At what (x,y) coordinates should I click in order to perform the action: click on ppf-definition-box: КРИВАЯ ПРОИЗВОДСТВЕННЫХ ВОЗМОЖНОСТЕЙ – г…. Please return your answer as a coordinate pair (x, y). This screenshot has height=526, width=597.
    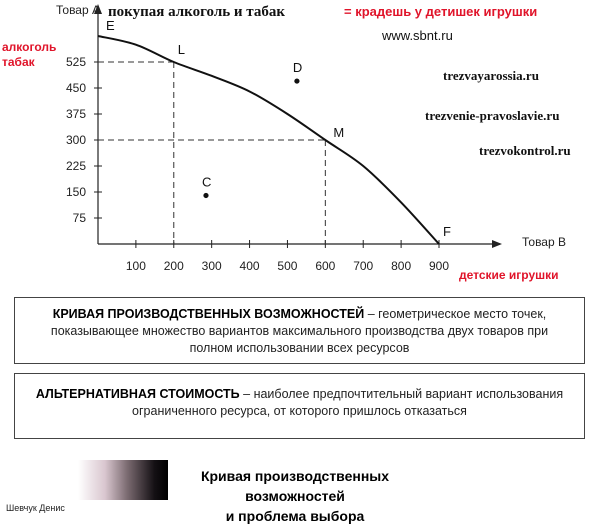
    Looking at the image, I should click on (299, 330).